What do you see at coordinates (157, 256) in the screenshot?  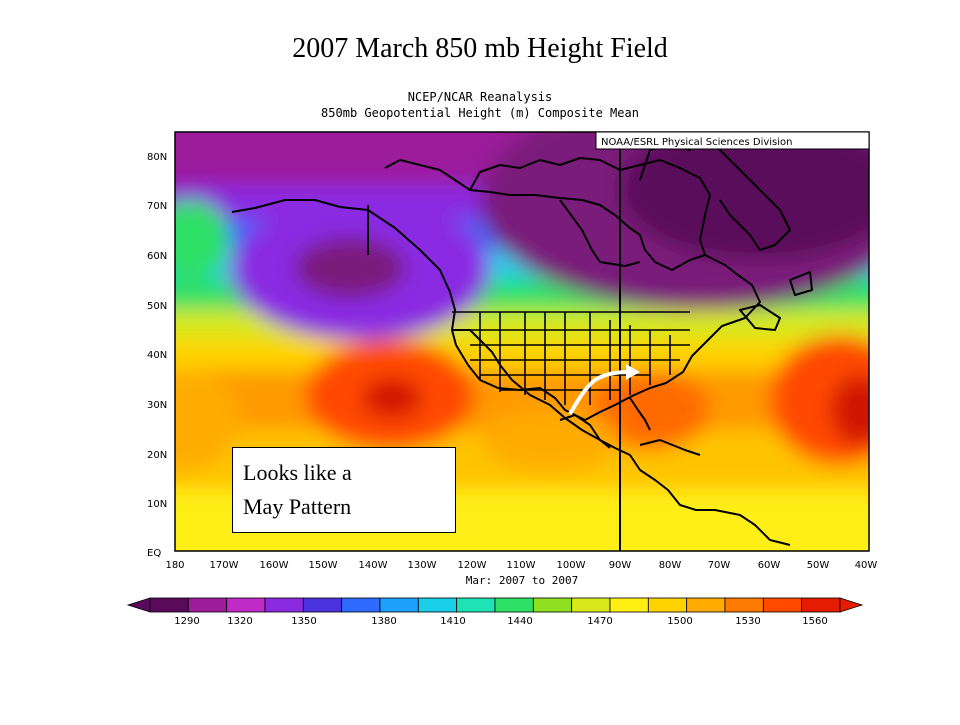 I see `lat-label: 60N` at bounding box center [157, 256].